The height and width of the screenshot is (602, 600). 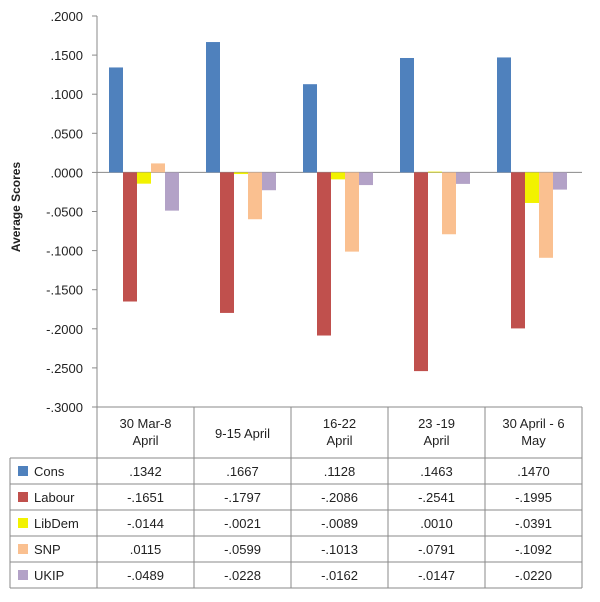 What do you see at coordinates (533, 440) in the screenshot?
I see `category-label: May` at bounding box center [533, 440].